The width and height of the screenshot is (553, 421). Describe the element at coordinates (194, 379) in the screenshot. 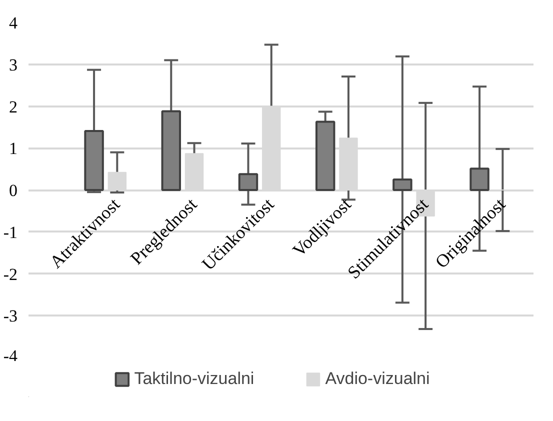

I see `legend-label: Taktilno-vizualni` at that location.